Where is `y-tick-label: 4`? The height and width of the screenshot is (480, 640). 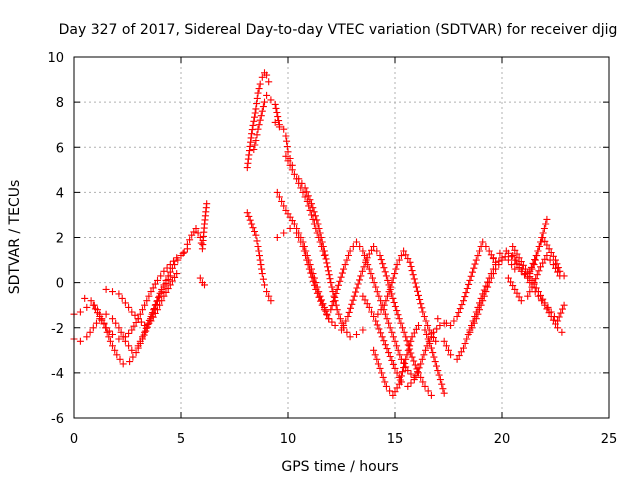 y-tick-label: 4 is located at coordinates (60, 193).